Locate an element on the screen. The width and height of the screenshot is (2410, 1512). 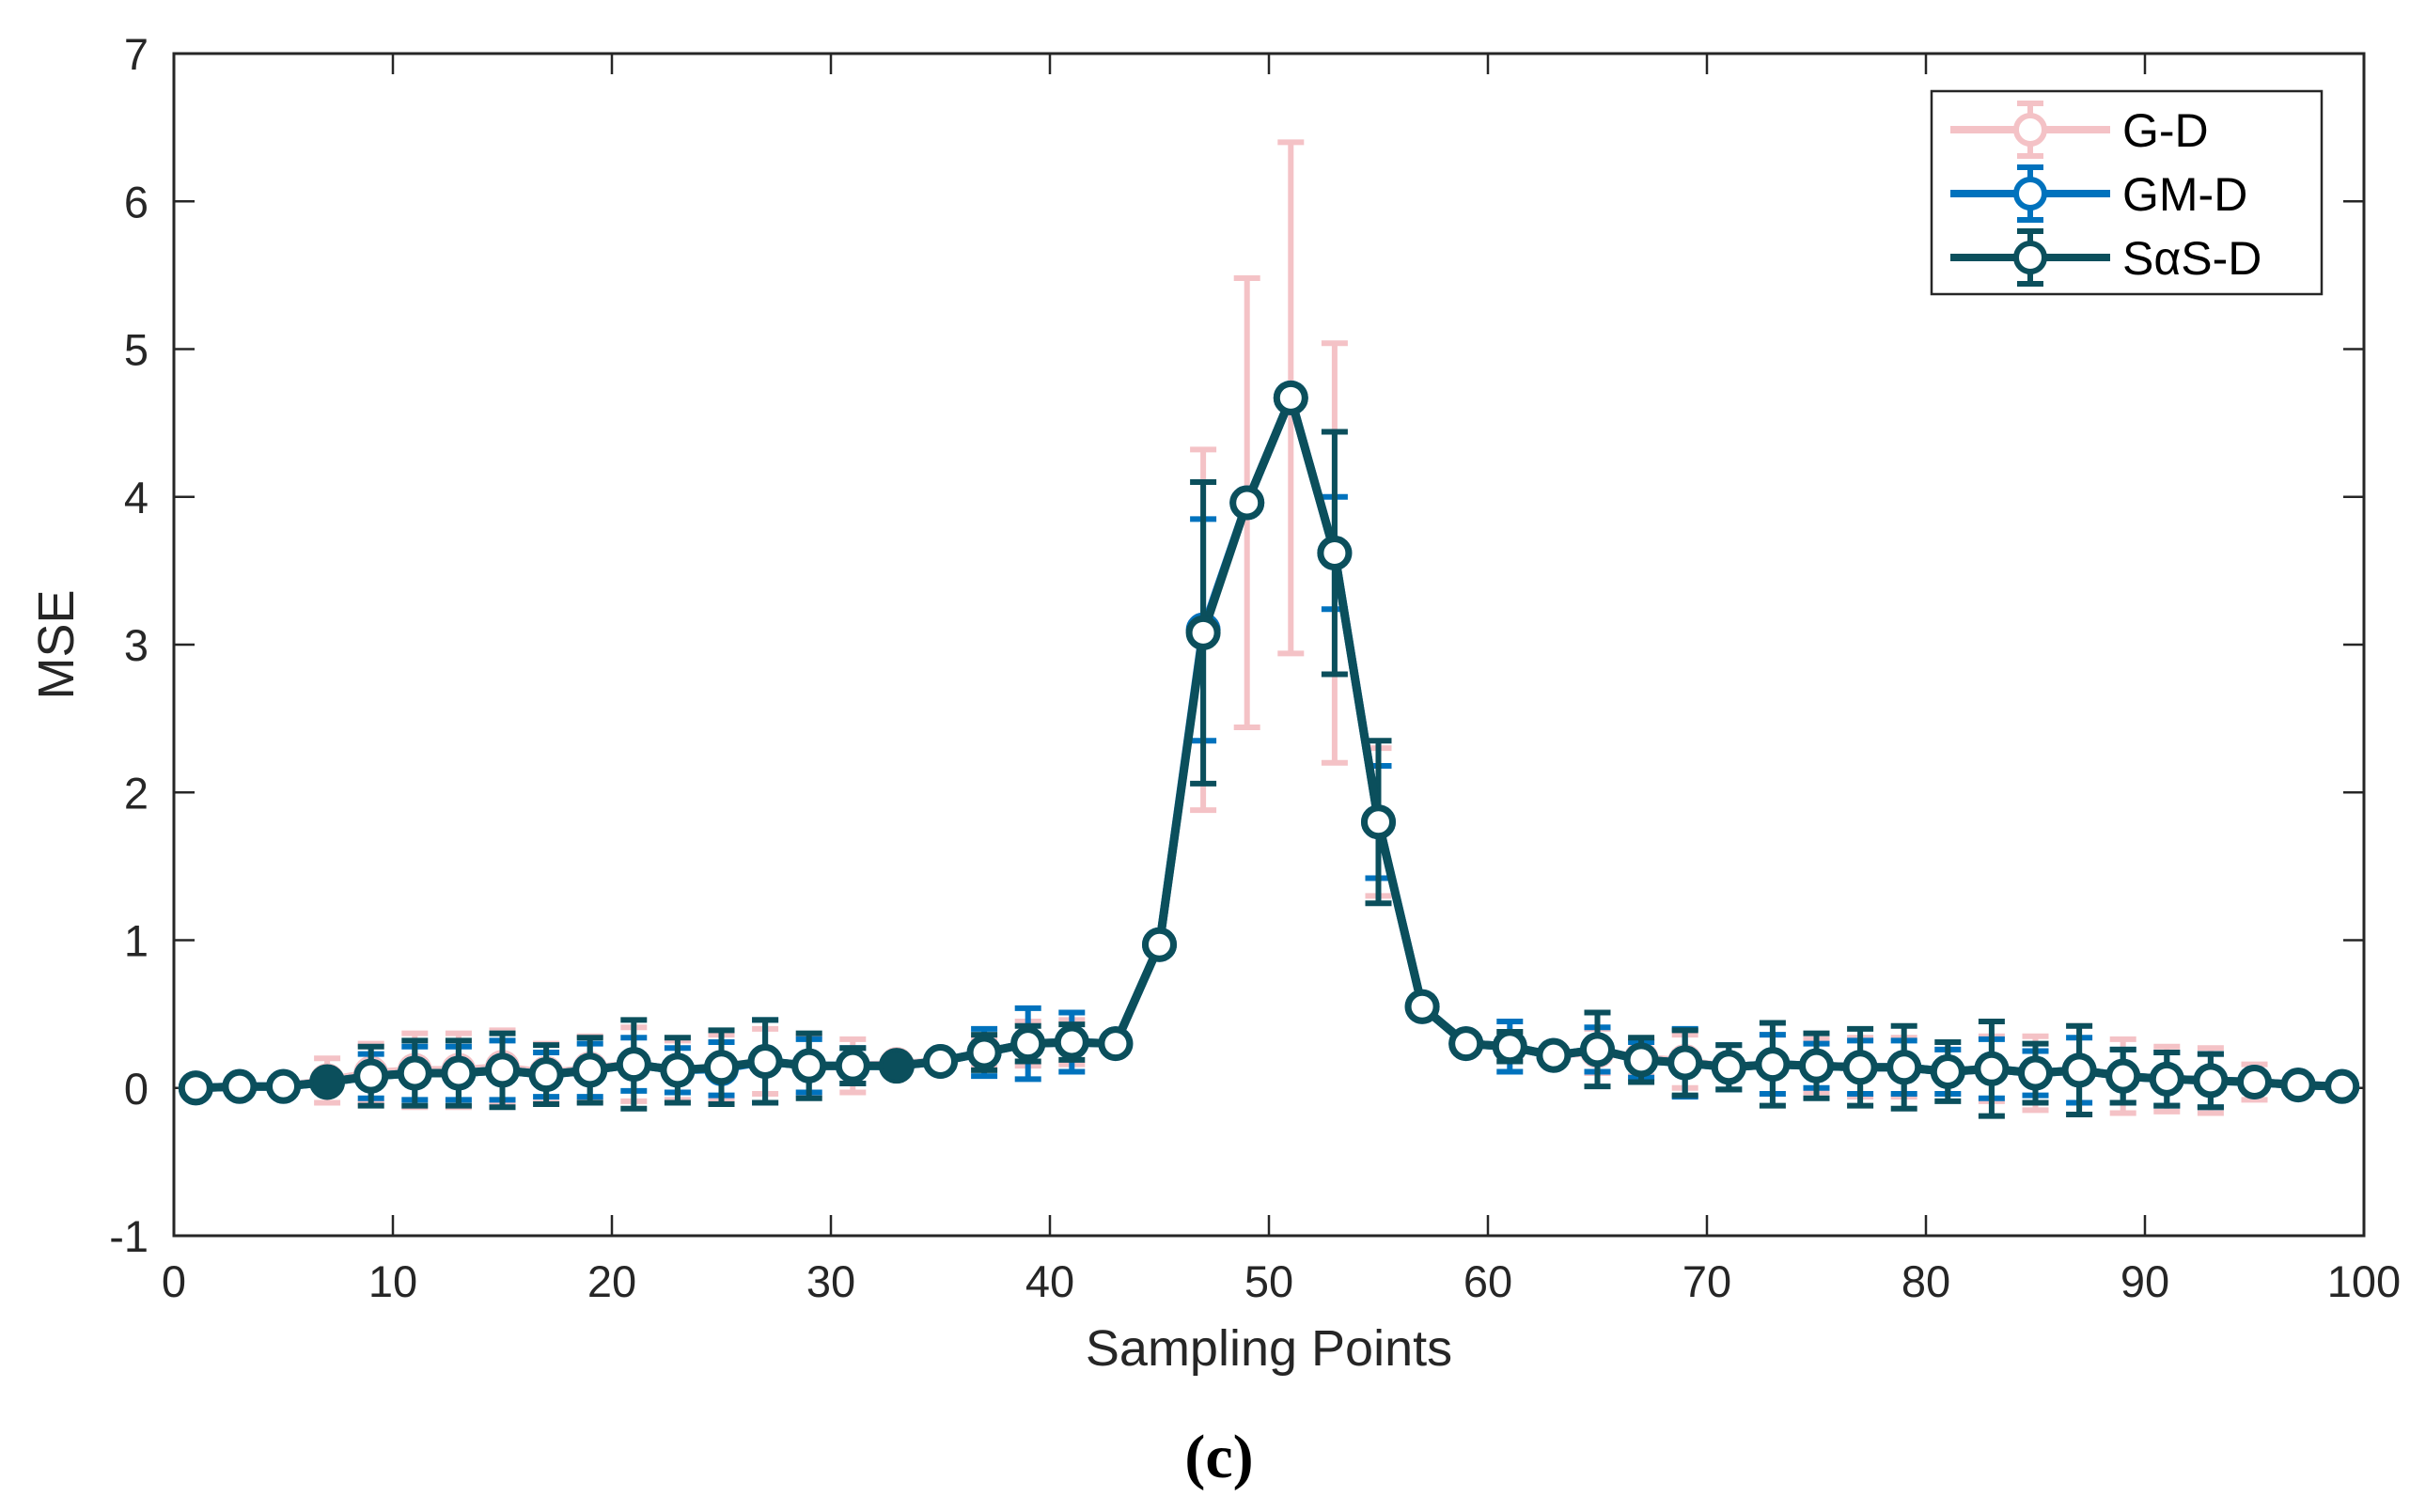
y-tick-label: -1 is located at coordinates (129, 1236).